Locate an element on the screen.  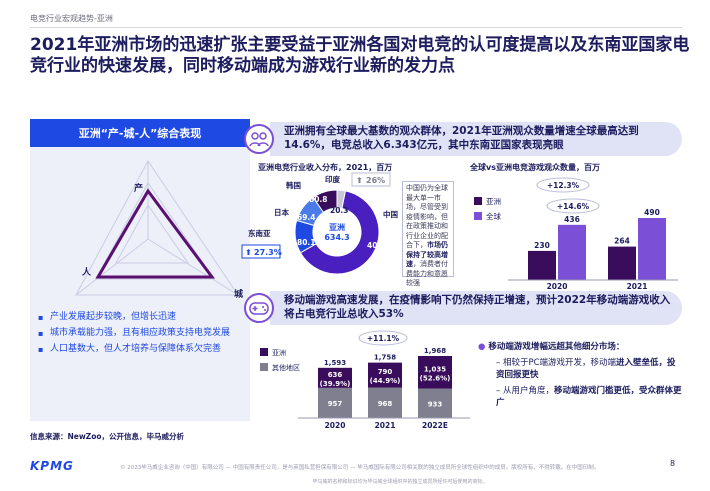
audience-icon is located at coordinates (259, 139).